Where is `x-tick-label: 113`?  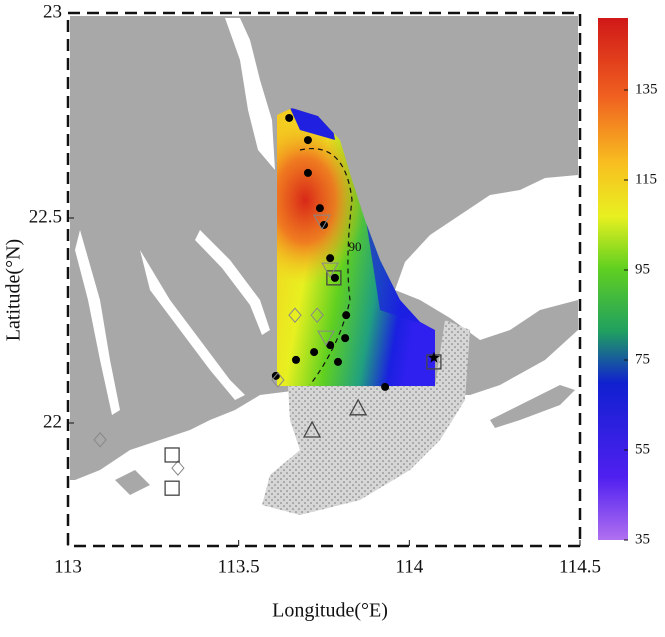 x-tick-label: 113 is located at coordinates (68, 566).